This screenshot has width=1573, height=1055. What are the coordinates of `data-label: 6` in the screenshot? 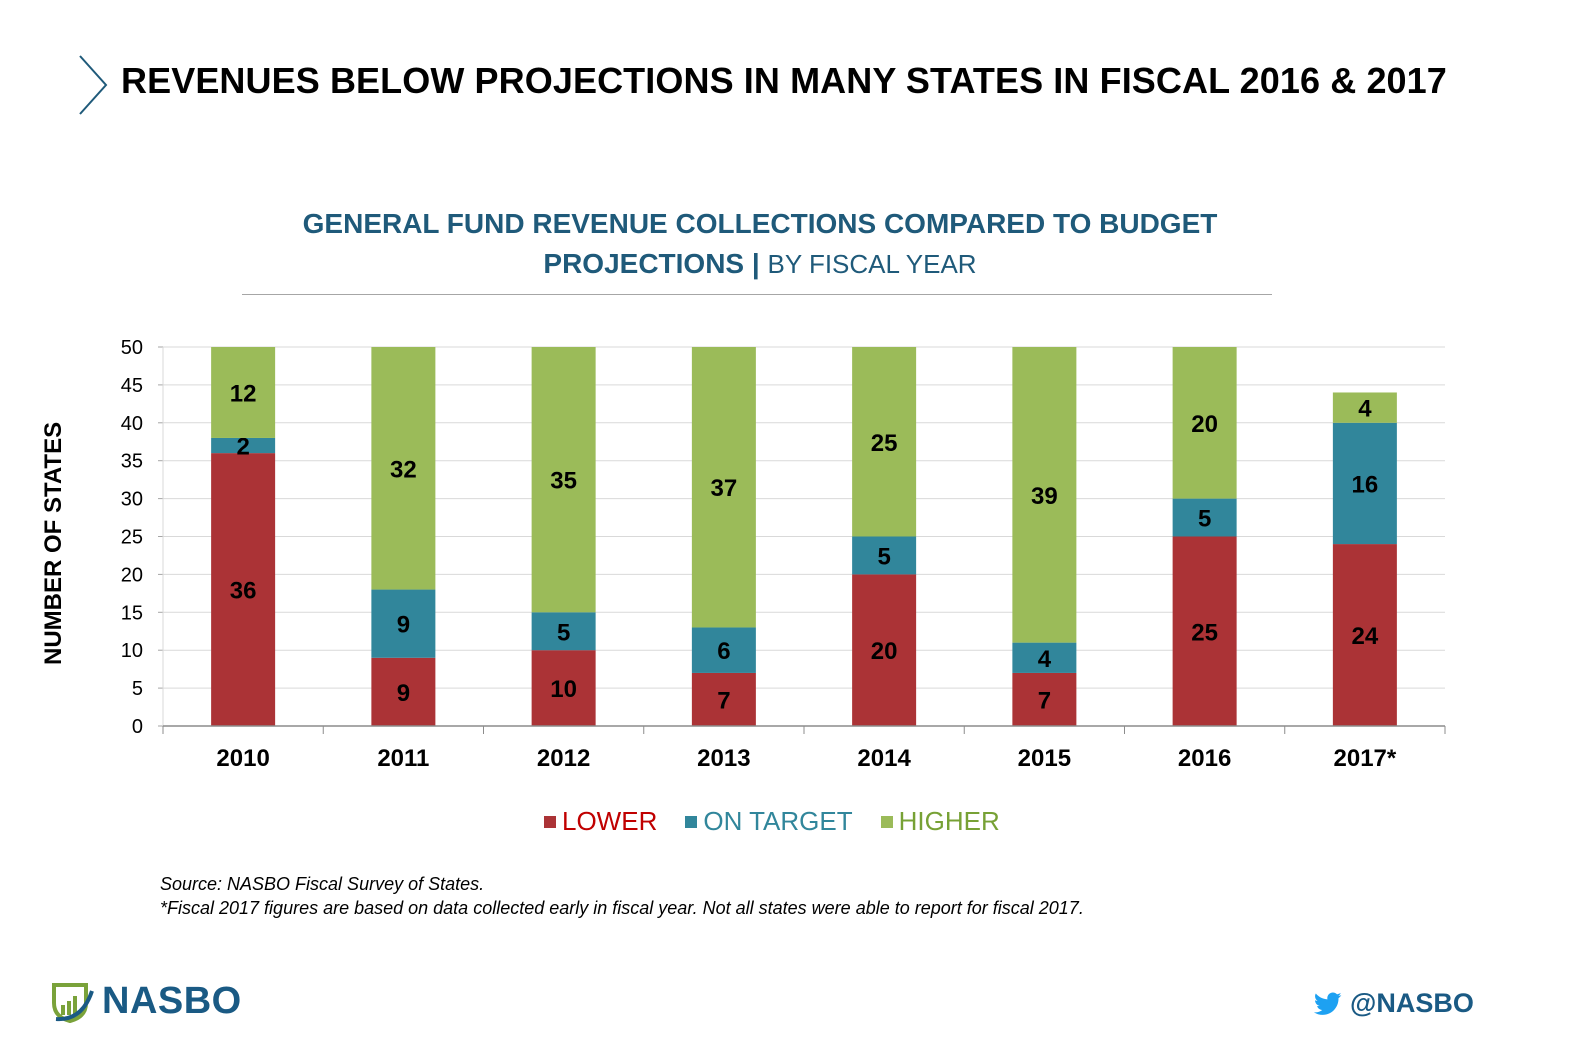 It's located at (723, 651).